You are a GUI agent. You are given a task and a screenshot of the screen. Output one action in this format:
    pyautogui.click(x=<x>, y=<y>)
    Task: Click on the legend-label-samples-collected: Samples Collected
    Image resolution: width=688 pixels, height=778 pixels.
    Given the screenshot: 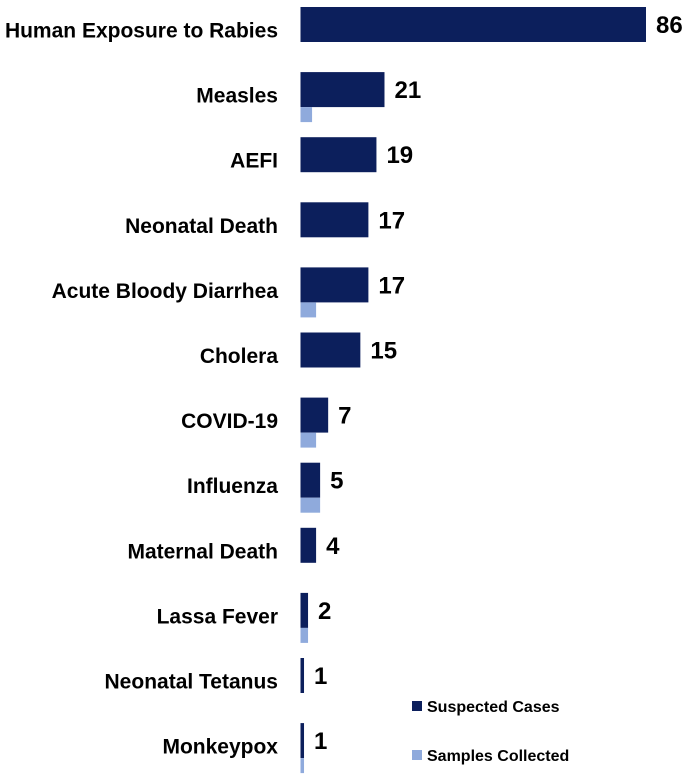 What is the action you would take?
    pyautogui.click(x=498, y=756)
    